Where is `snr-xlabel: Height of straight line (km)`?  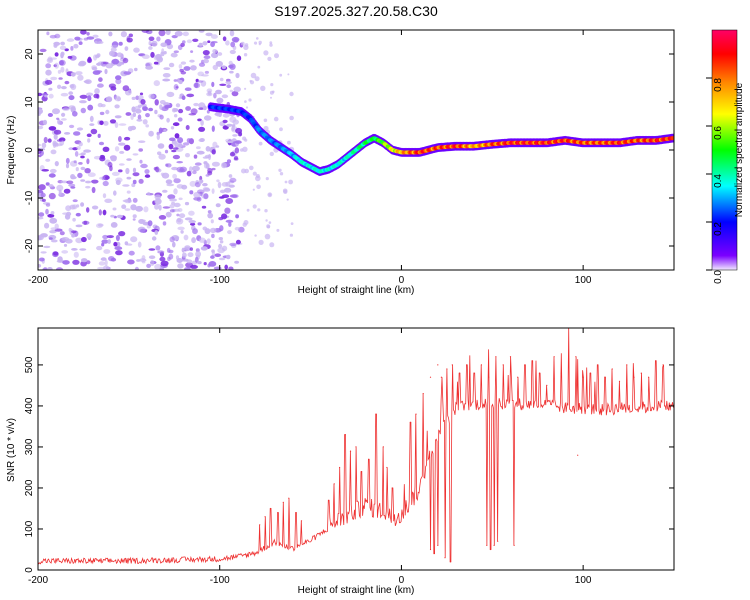
snr-xlabel: Height of straight line (km) is located at coordinates (356, 590).